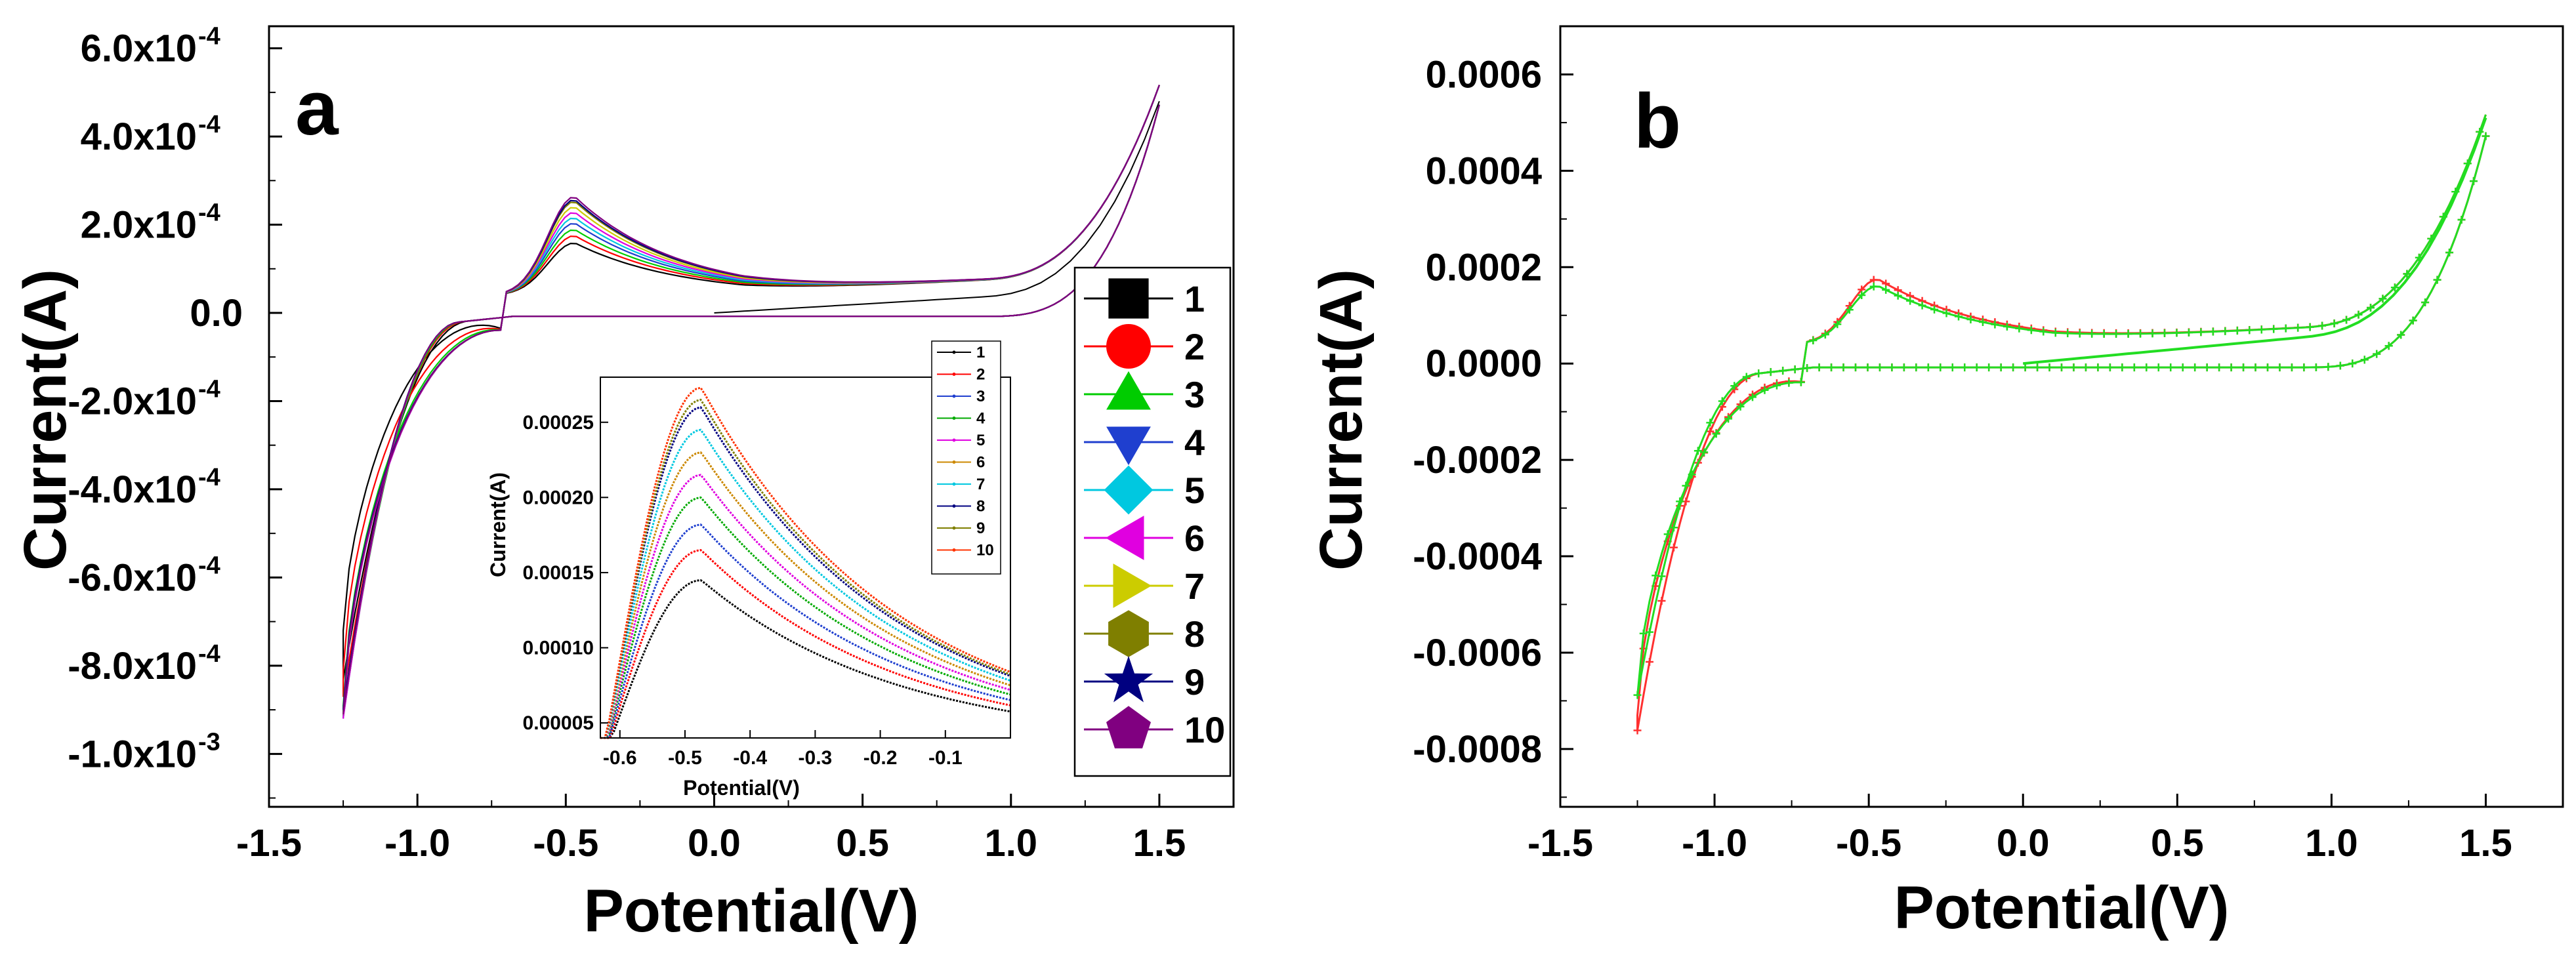 Image resolution: width=2576 pixels, height=959 pixels. I want to click on inset-legend-label-7: 7, so click(981, 484).